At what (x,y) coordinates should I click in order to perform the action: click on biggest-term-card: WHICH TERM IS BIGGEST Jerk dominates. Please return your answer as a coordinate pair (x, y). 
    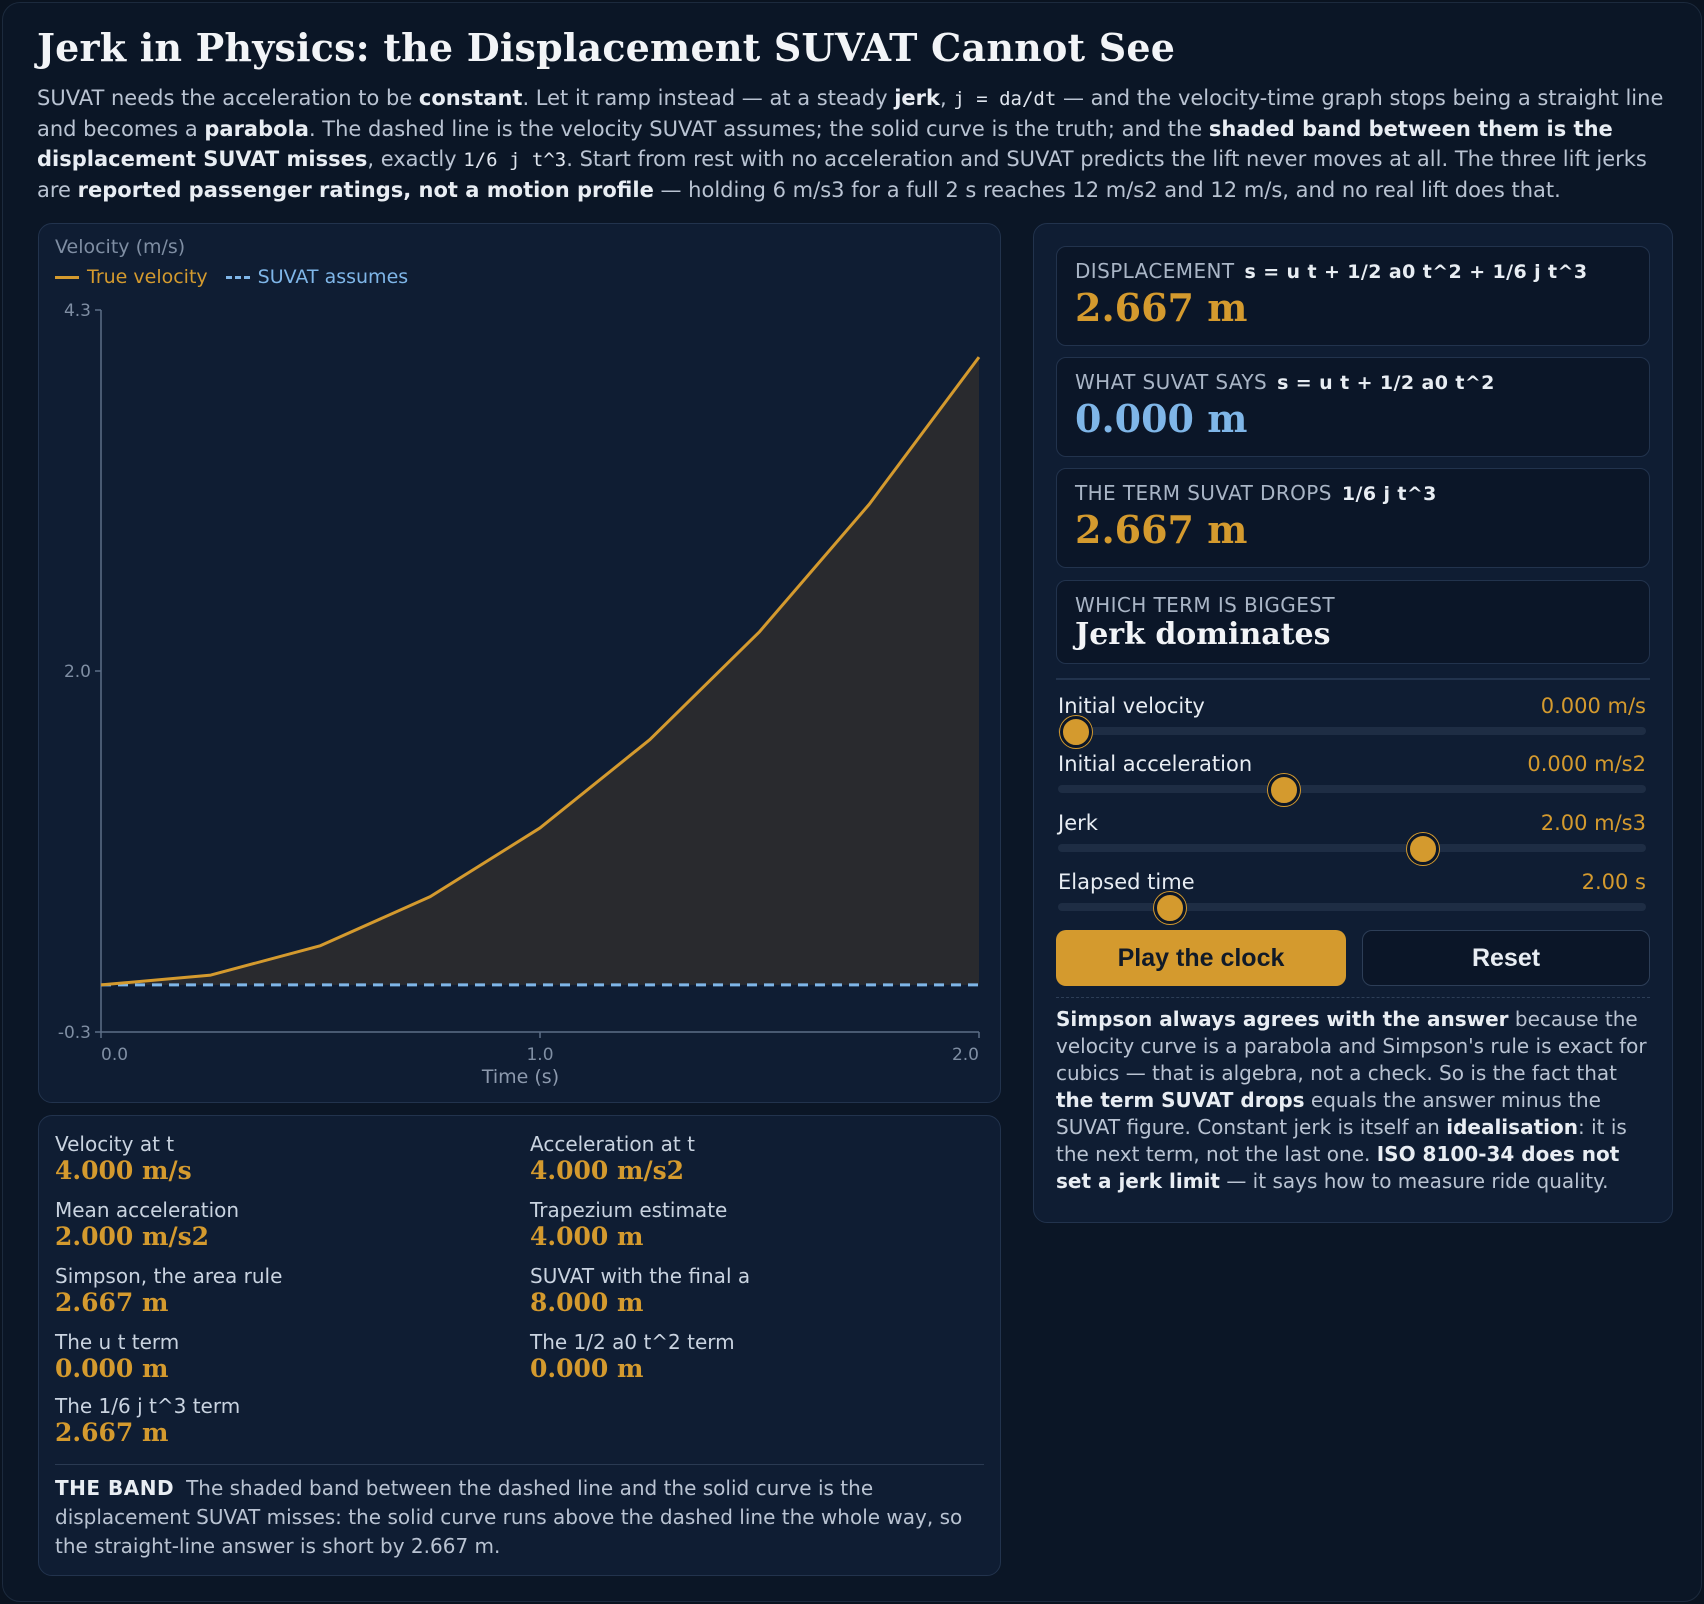
    Looking at the image, I should click on (1353, 622).